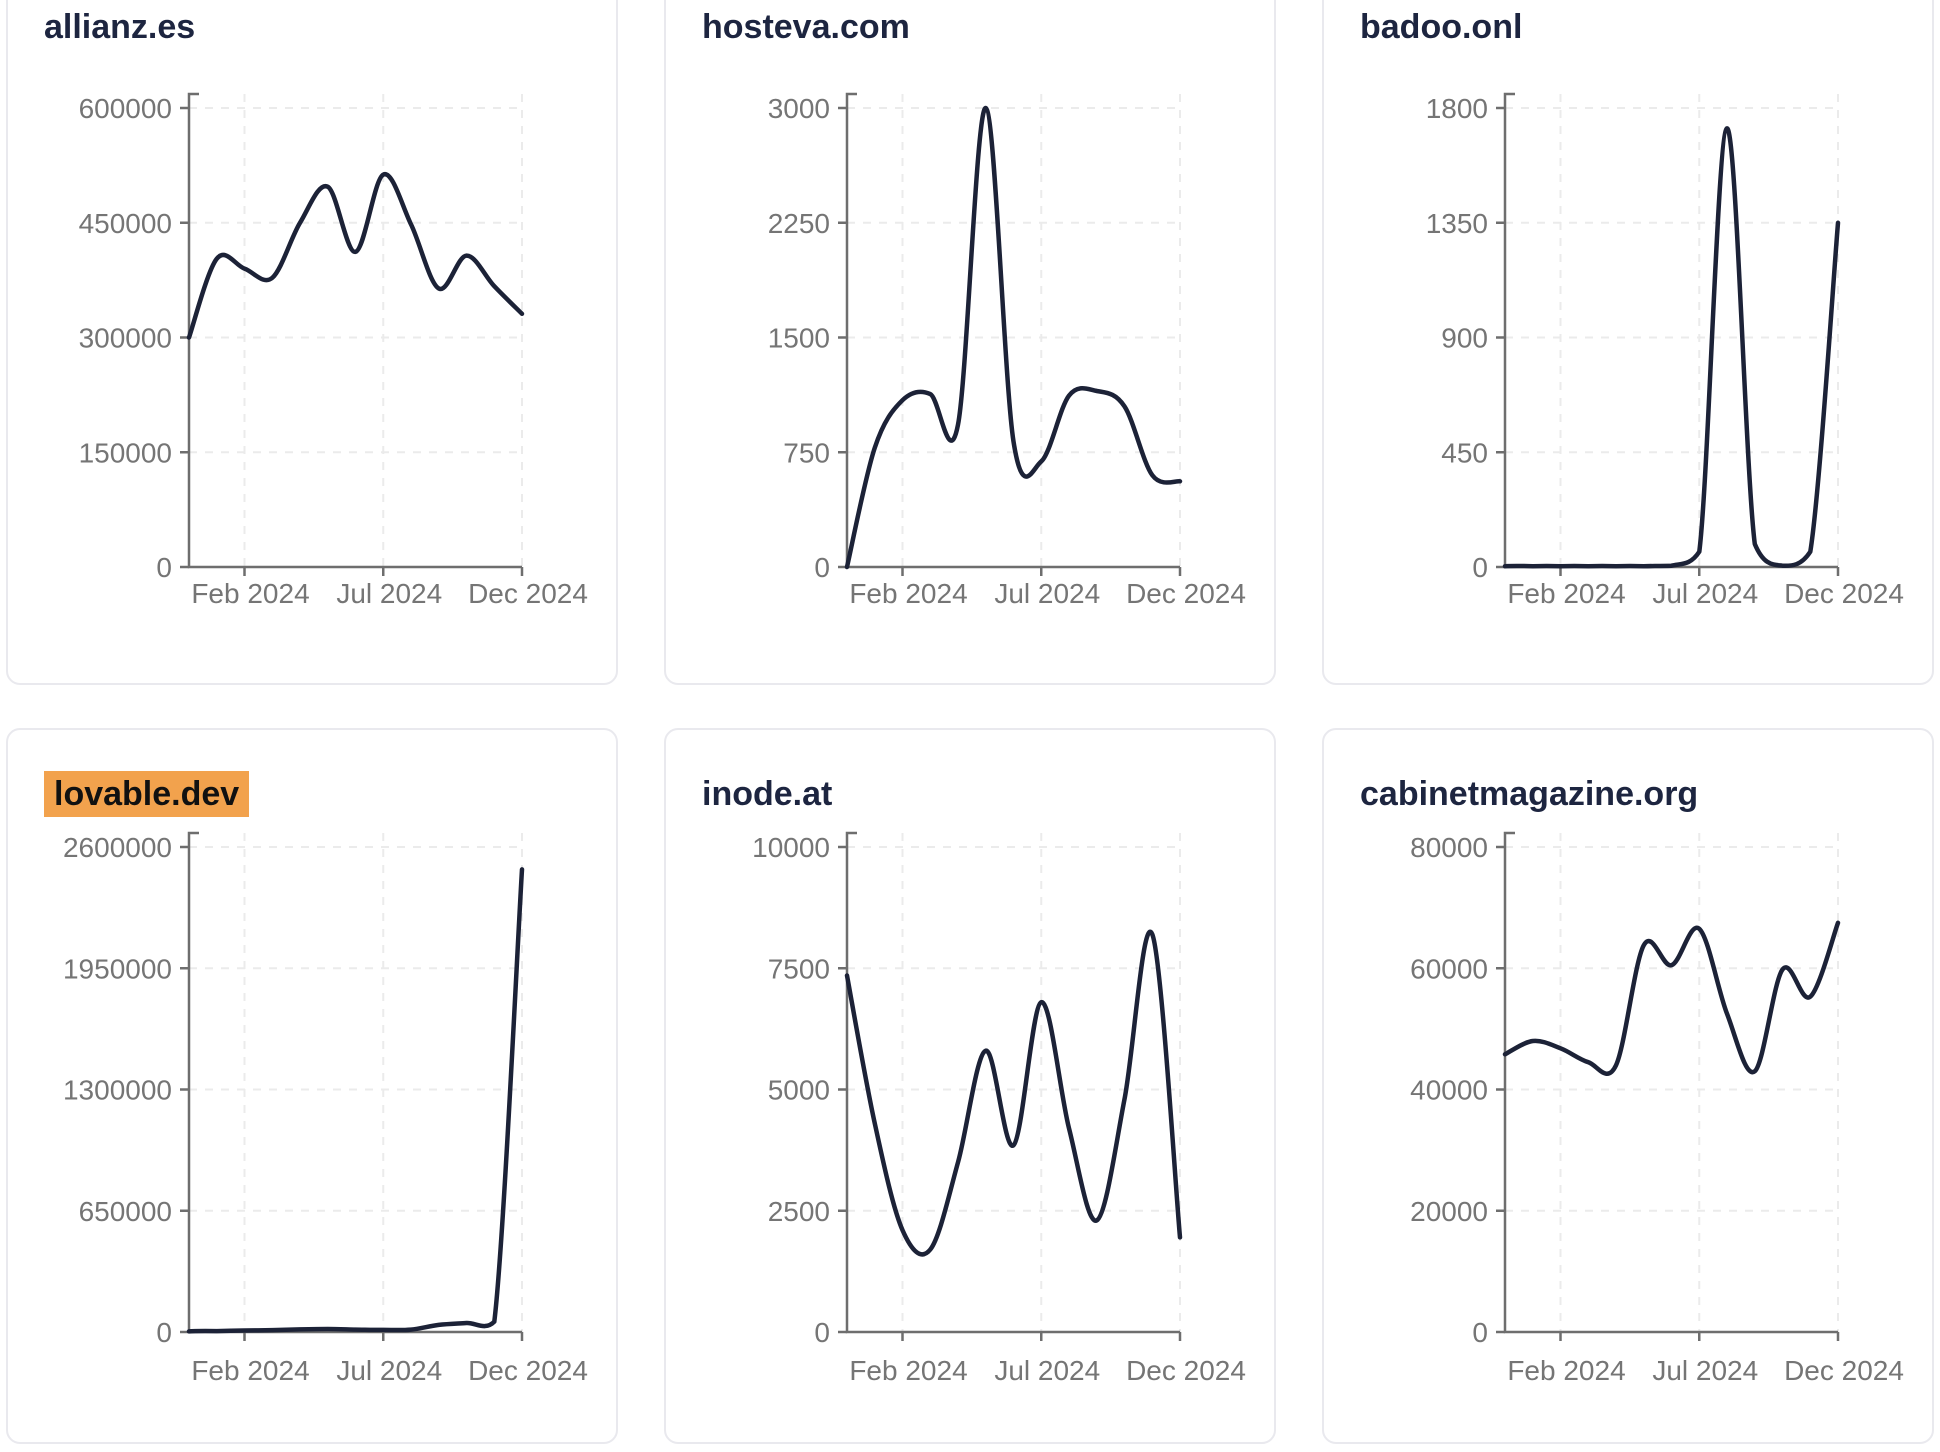 The width and height of the screenshot is (1940, 1452). Describe the element at coordinates (1457, 108) in the screenshot. I see `y-tick-label: 1800` at that location.